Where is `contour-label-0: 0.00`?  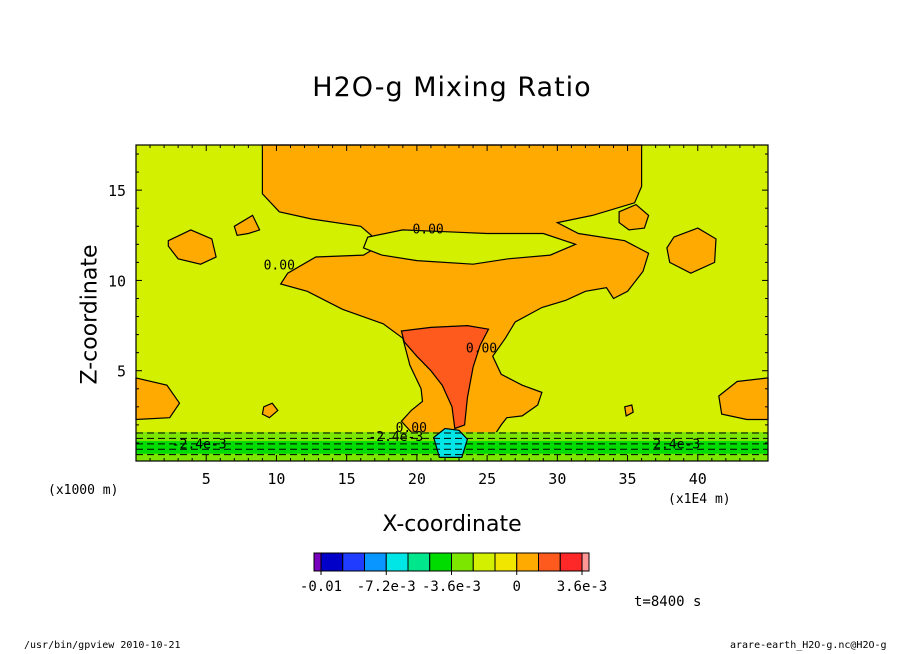
contour-label-0: 0.00 is located at coordinates (427, 229).